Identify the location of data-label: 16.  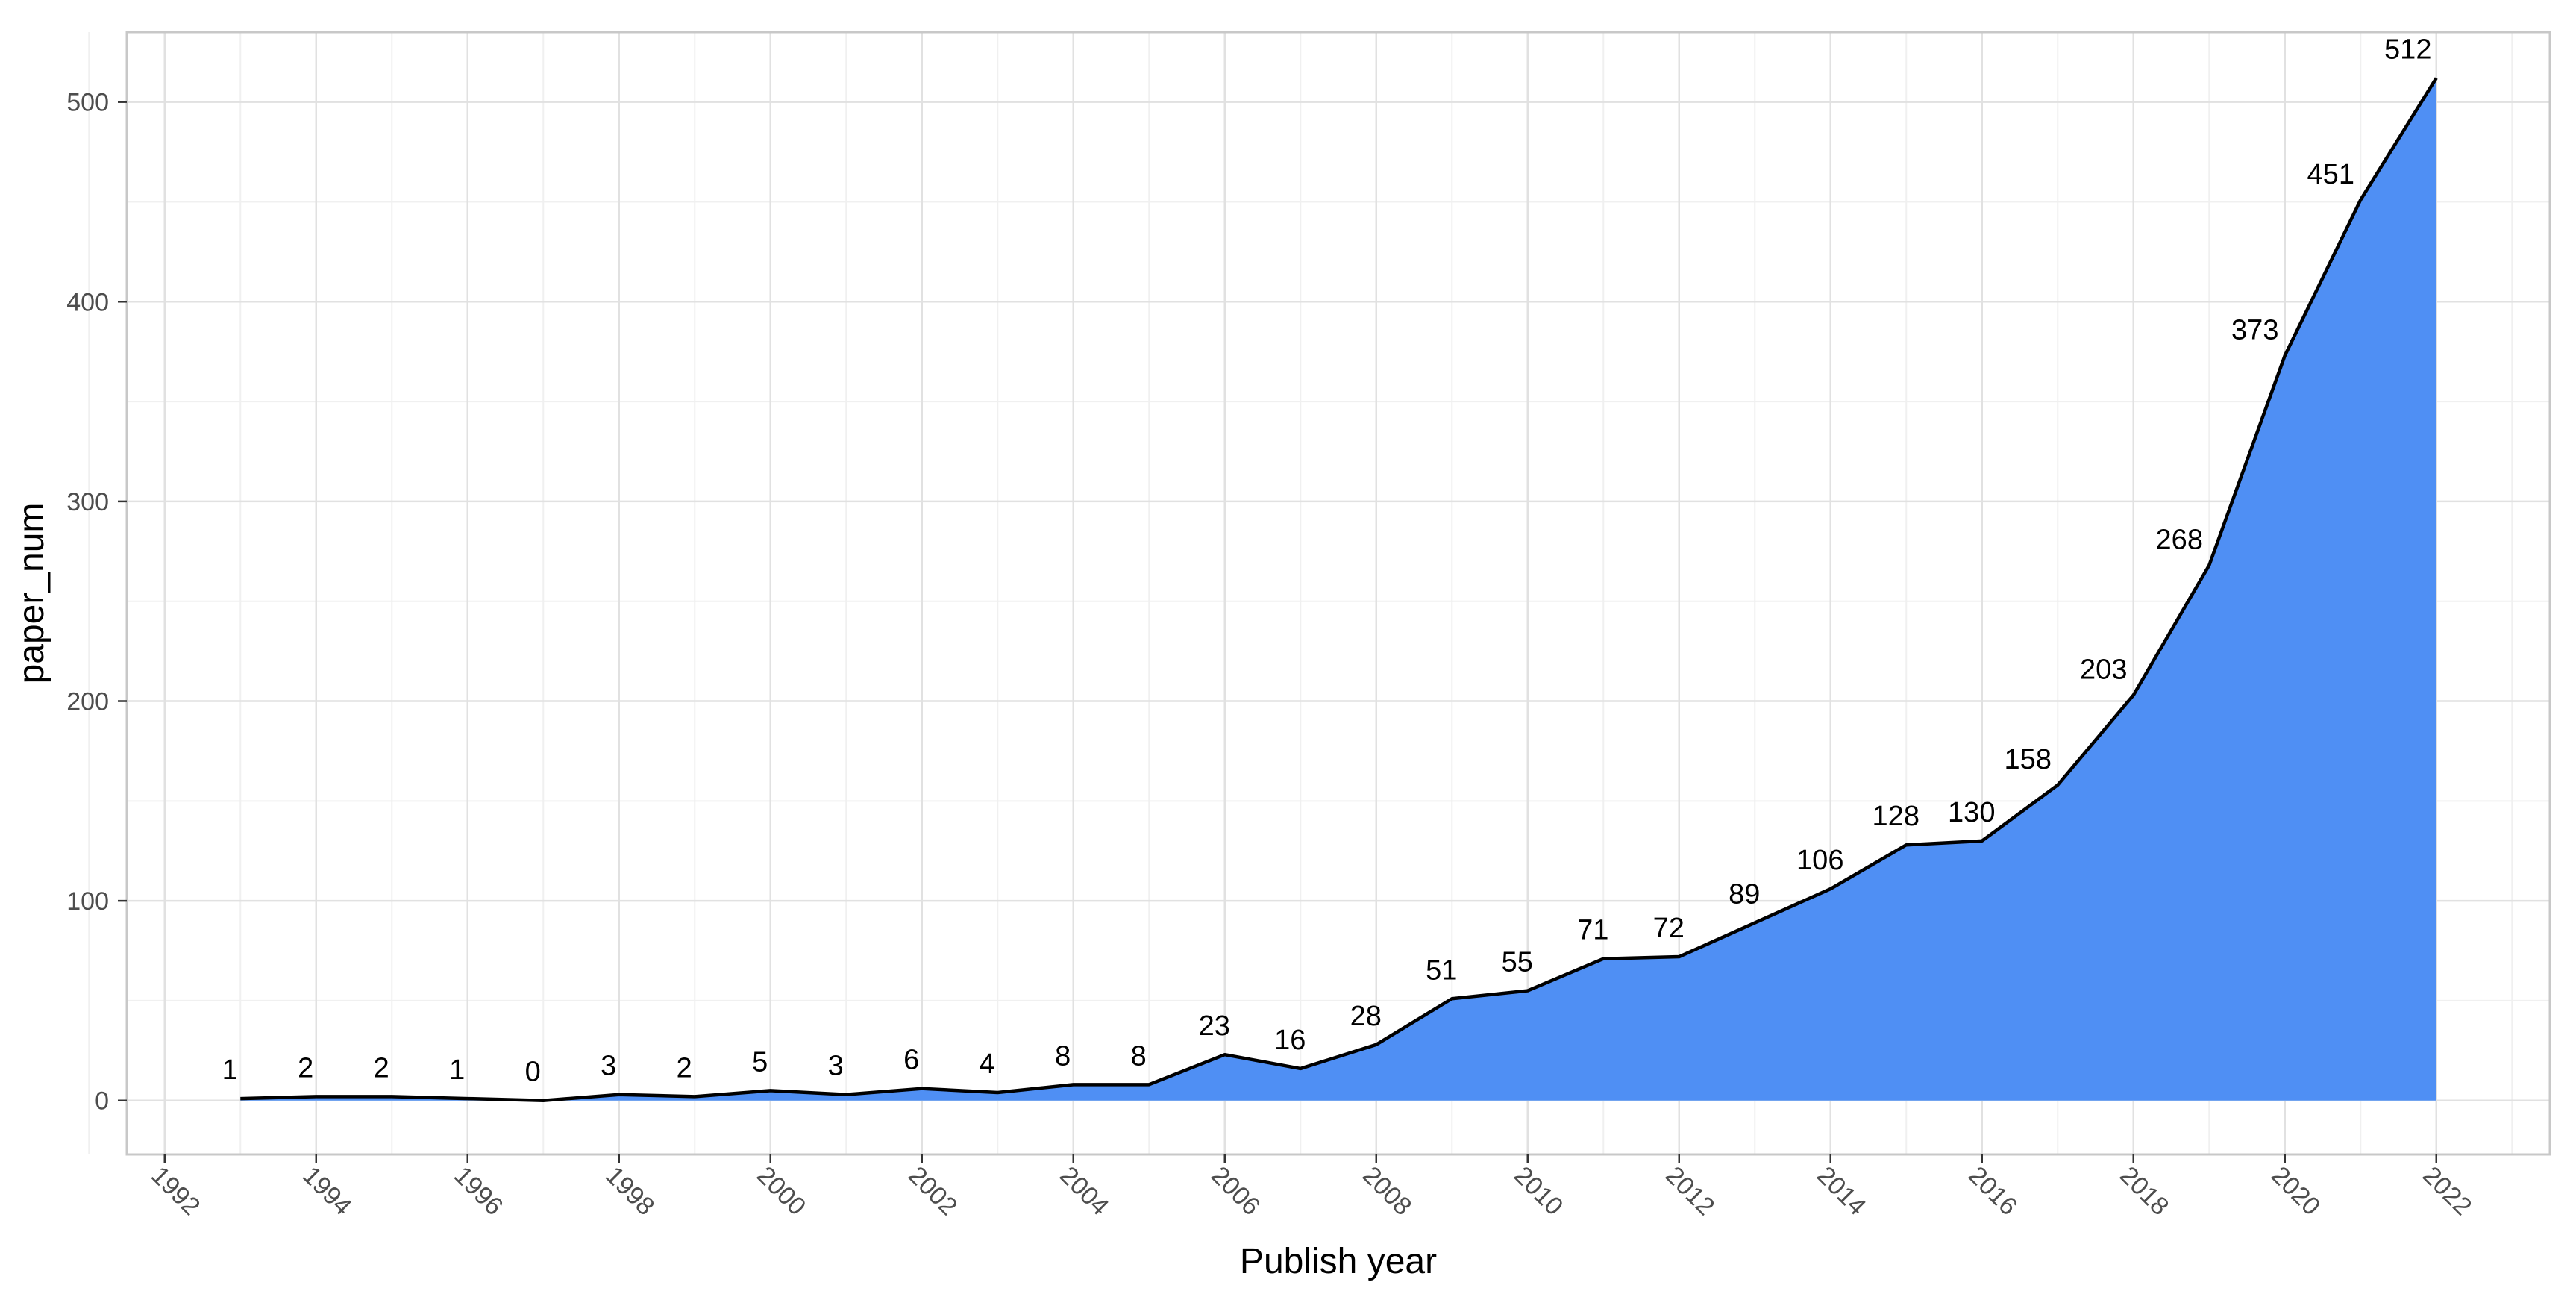
(1290, 1040).